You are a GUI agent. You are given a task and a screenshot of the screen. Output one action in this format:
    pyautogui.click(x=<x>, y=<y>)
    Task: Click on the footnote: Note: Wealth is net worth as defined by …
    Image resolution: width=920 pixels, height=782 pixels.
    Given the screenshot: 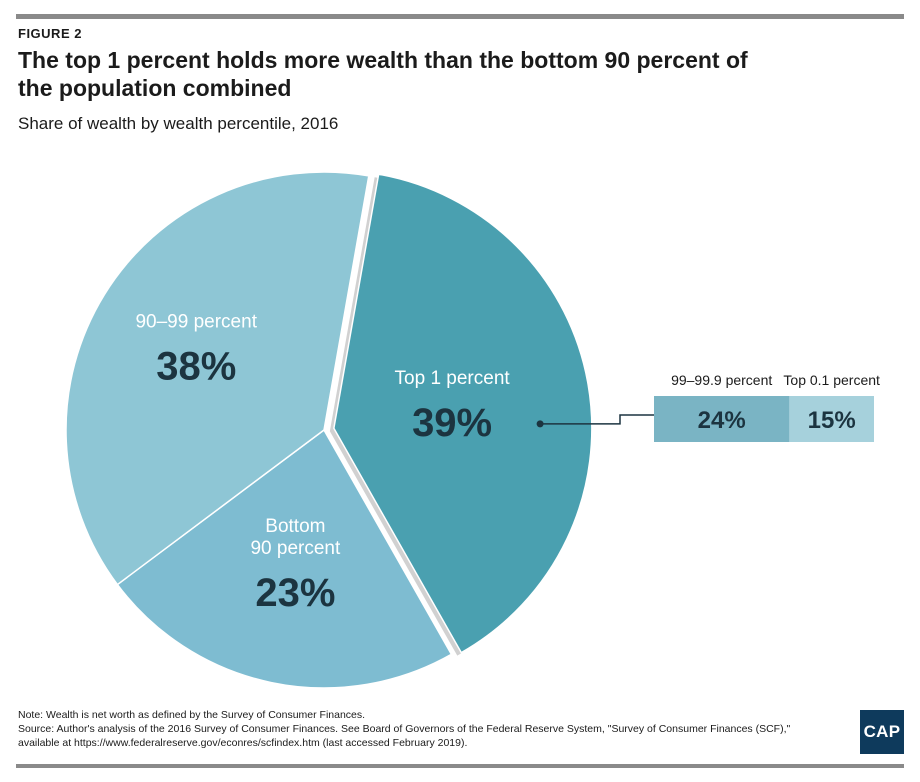 What is the action you would take?
    pyautogui.click(x=418, y=729)
    